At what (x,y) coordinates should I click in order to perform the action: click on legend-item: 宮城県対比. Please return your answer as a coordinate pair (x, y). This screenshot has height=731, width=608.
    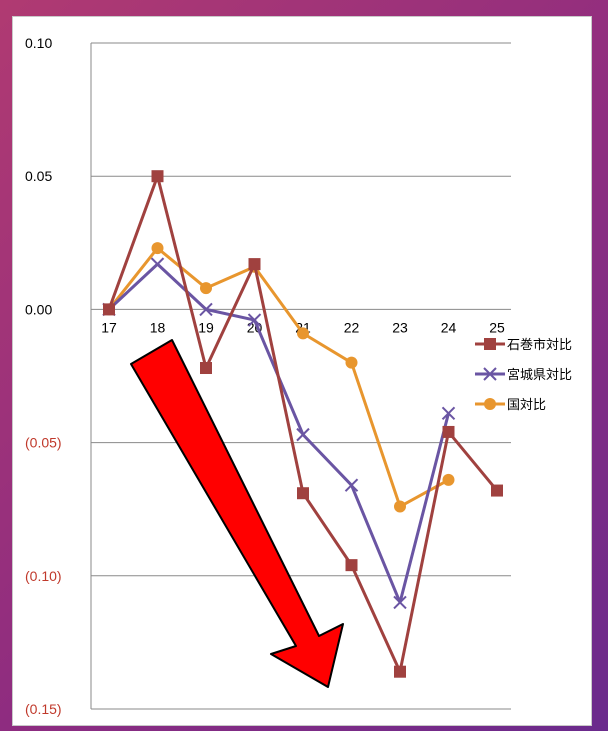
    Looking at the image, I should click on (523, 374).